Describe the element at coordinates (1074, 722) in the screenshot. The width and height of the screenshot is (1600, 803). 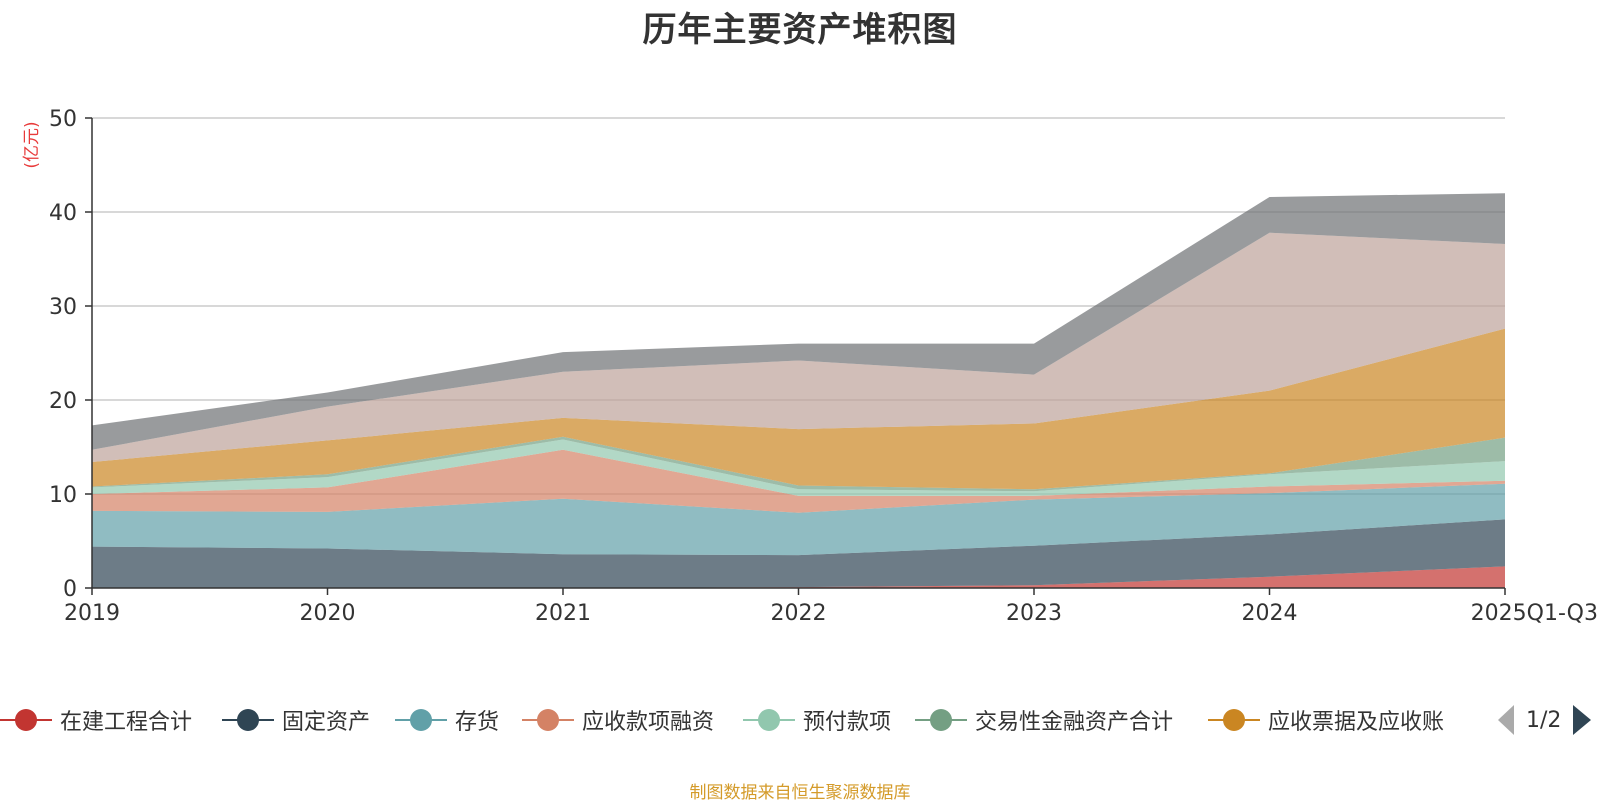
I see `legend-label: 交易性金融资产合计` at that location.